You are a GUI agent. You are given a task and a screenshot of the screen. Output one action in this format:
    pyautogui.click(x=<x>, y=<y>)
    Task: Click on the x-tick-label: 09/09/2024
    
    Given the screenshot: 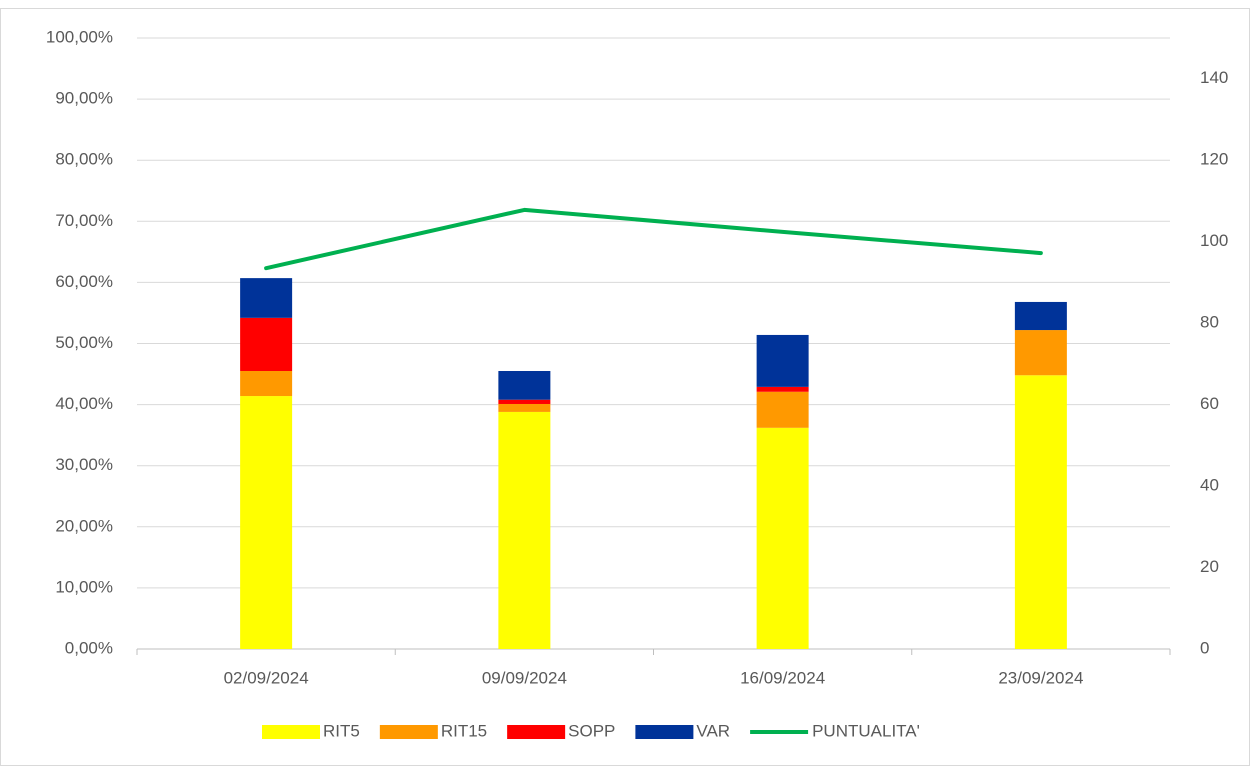 What is the action you would take?
    pyautogui.click(x=524, y=677)
    